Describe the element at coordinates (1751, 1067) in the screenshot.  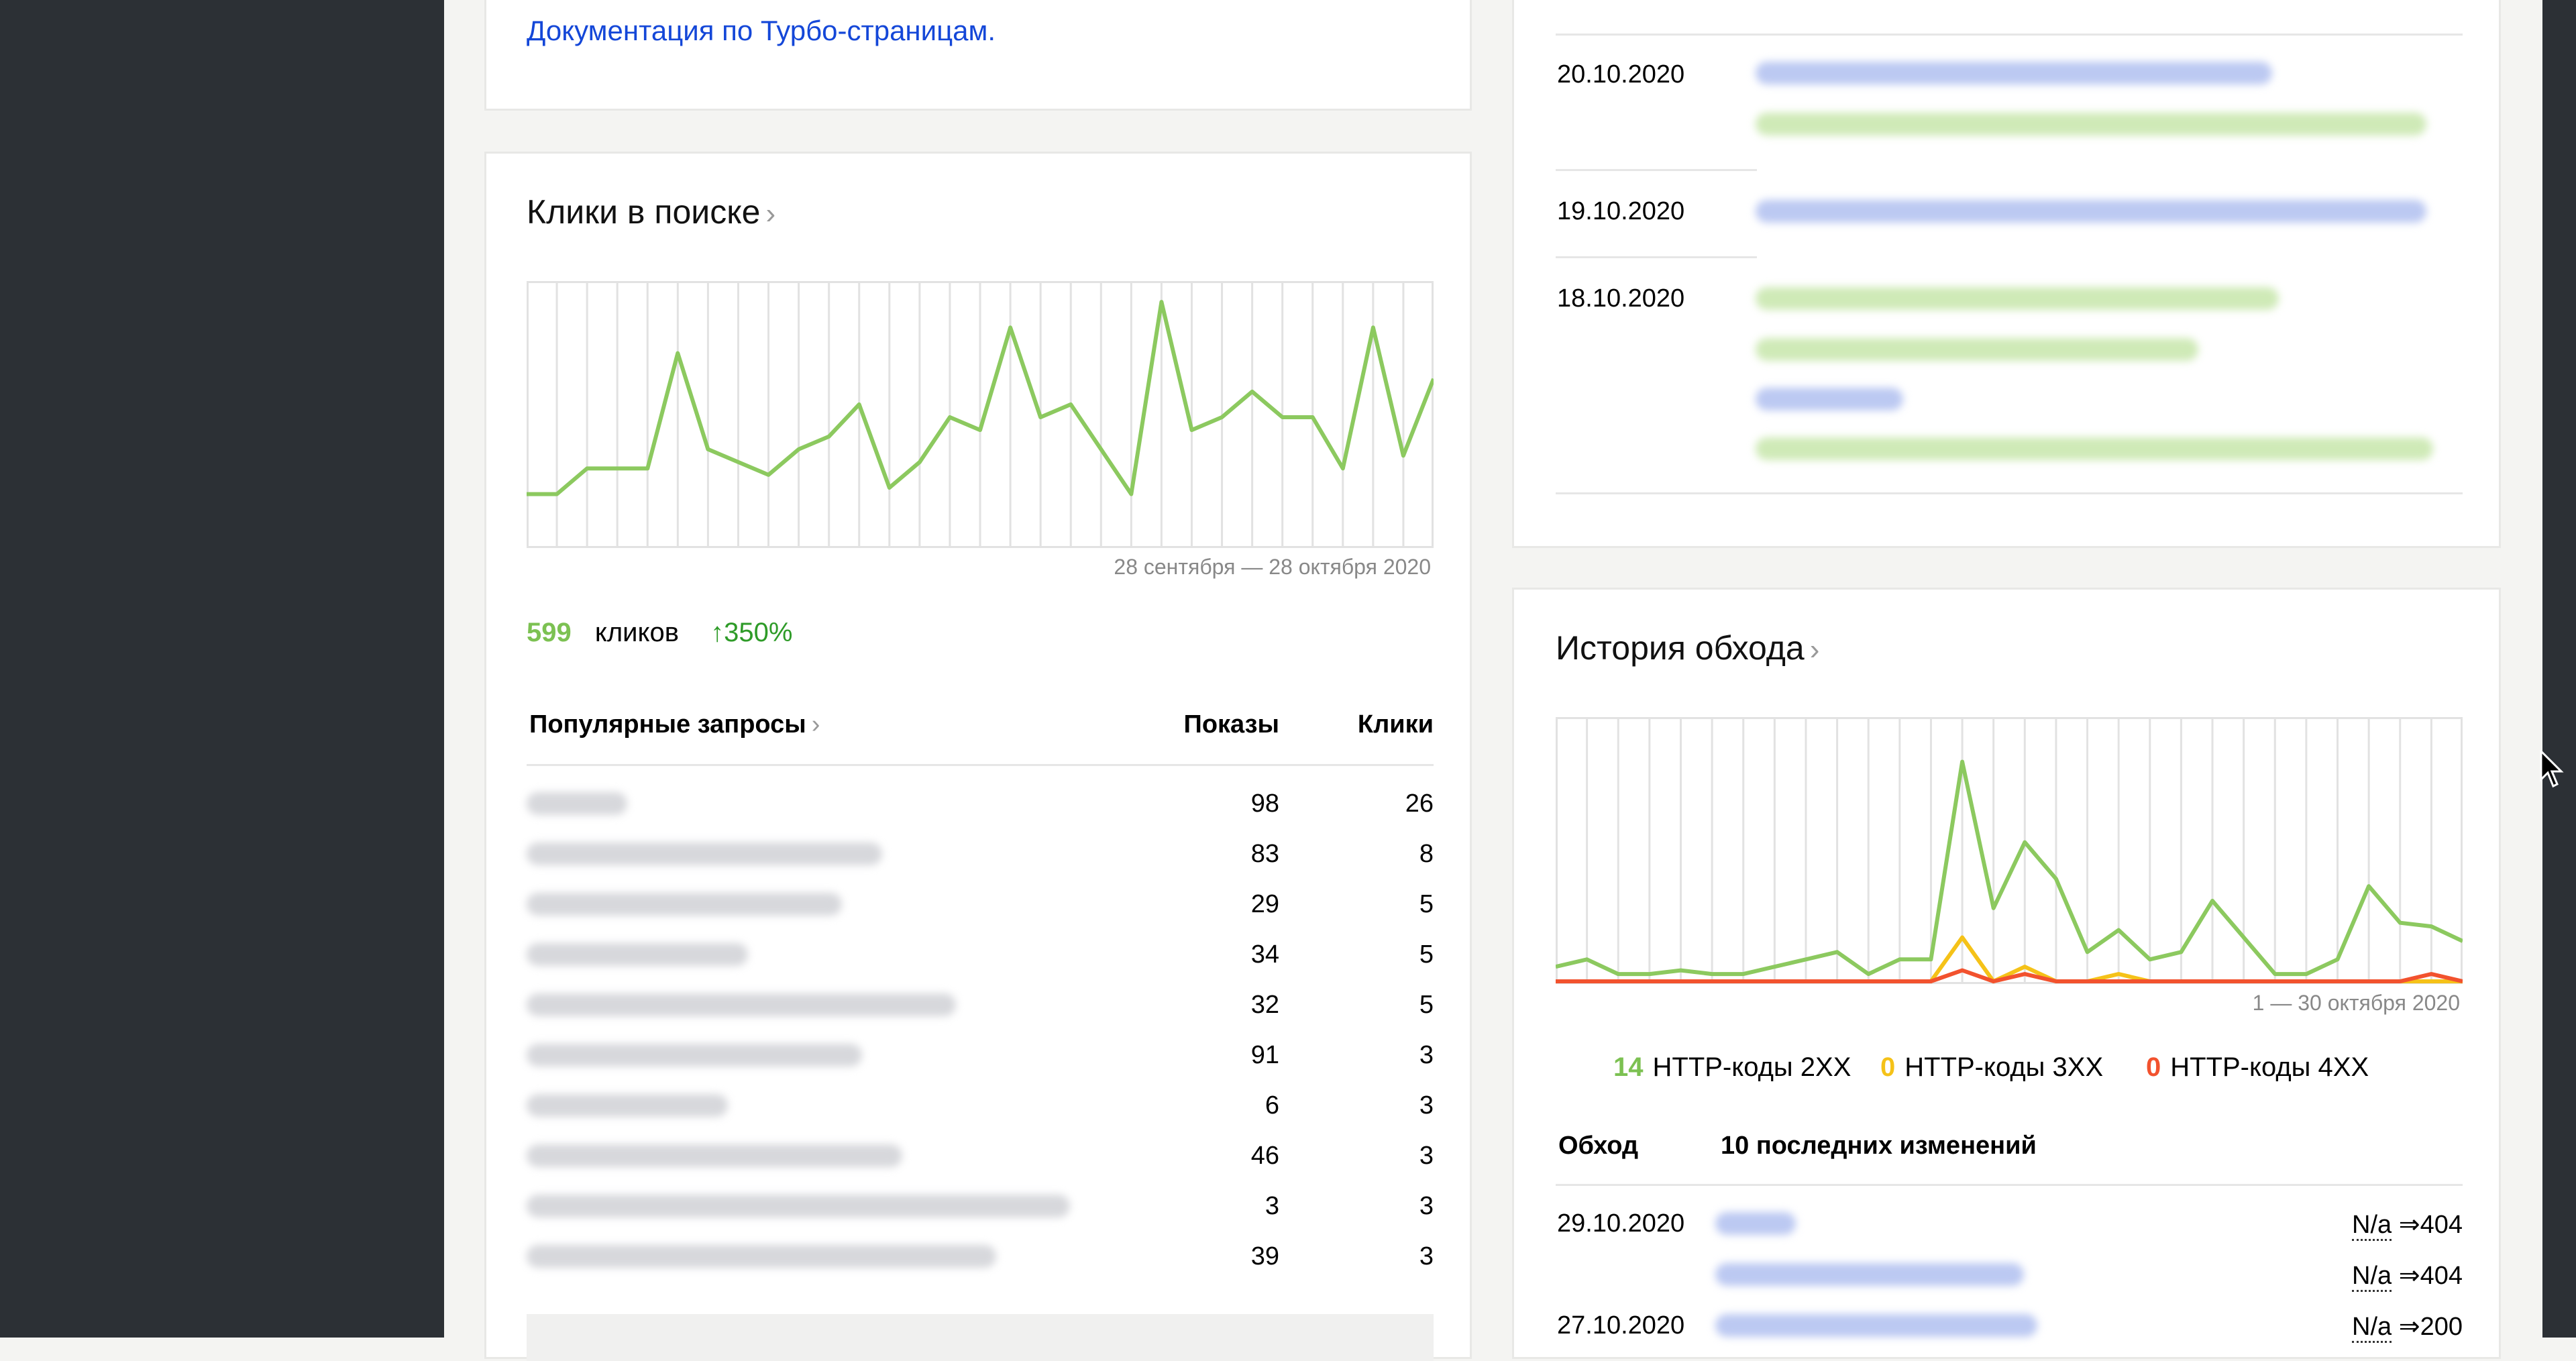
I see `legend-2xx-label: HTTP-коды 2XX` at that location.